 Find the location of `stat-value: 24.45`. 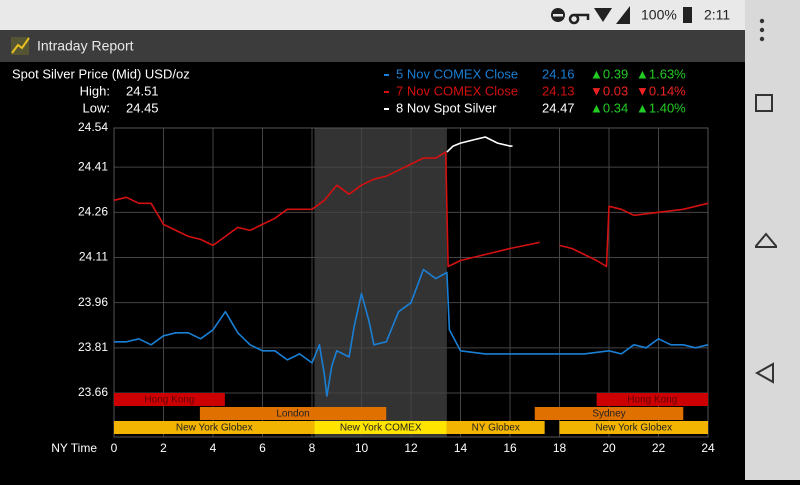

stat-value: 24.45 is located at coordinates (142, 107).